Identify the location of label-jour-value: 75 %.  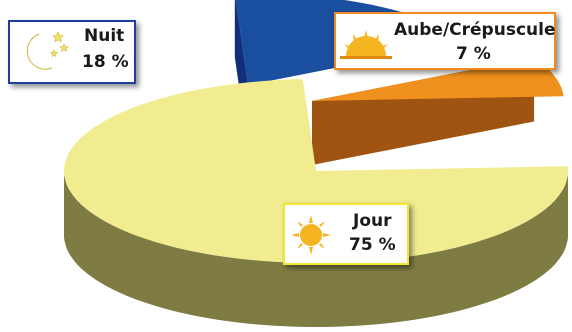
(372, 245).